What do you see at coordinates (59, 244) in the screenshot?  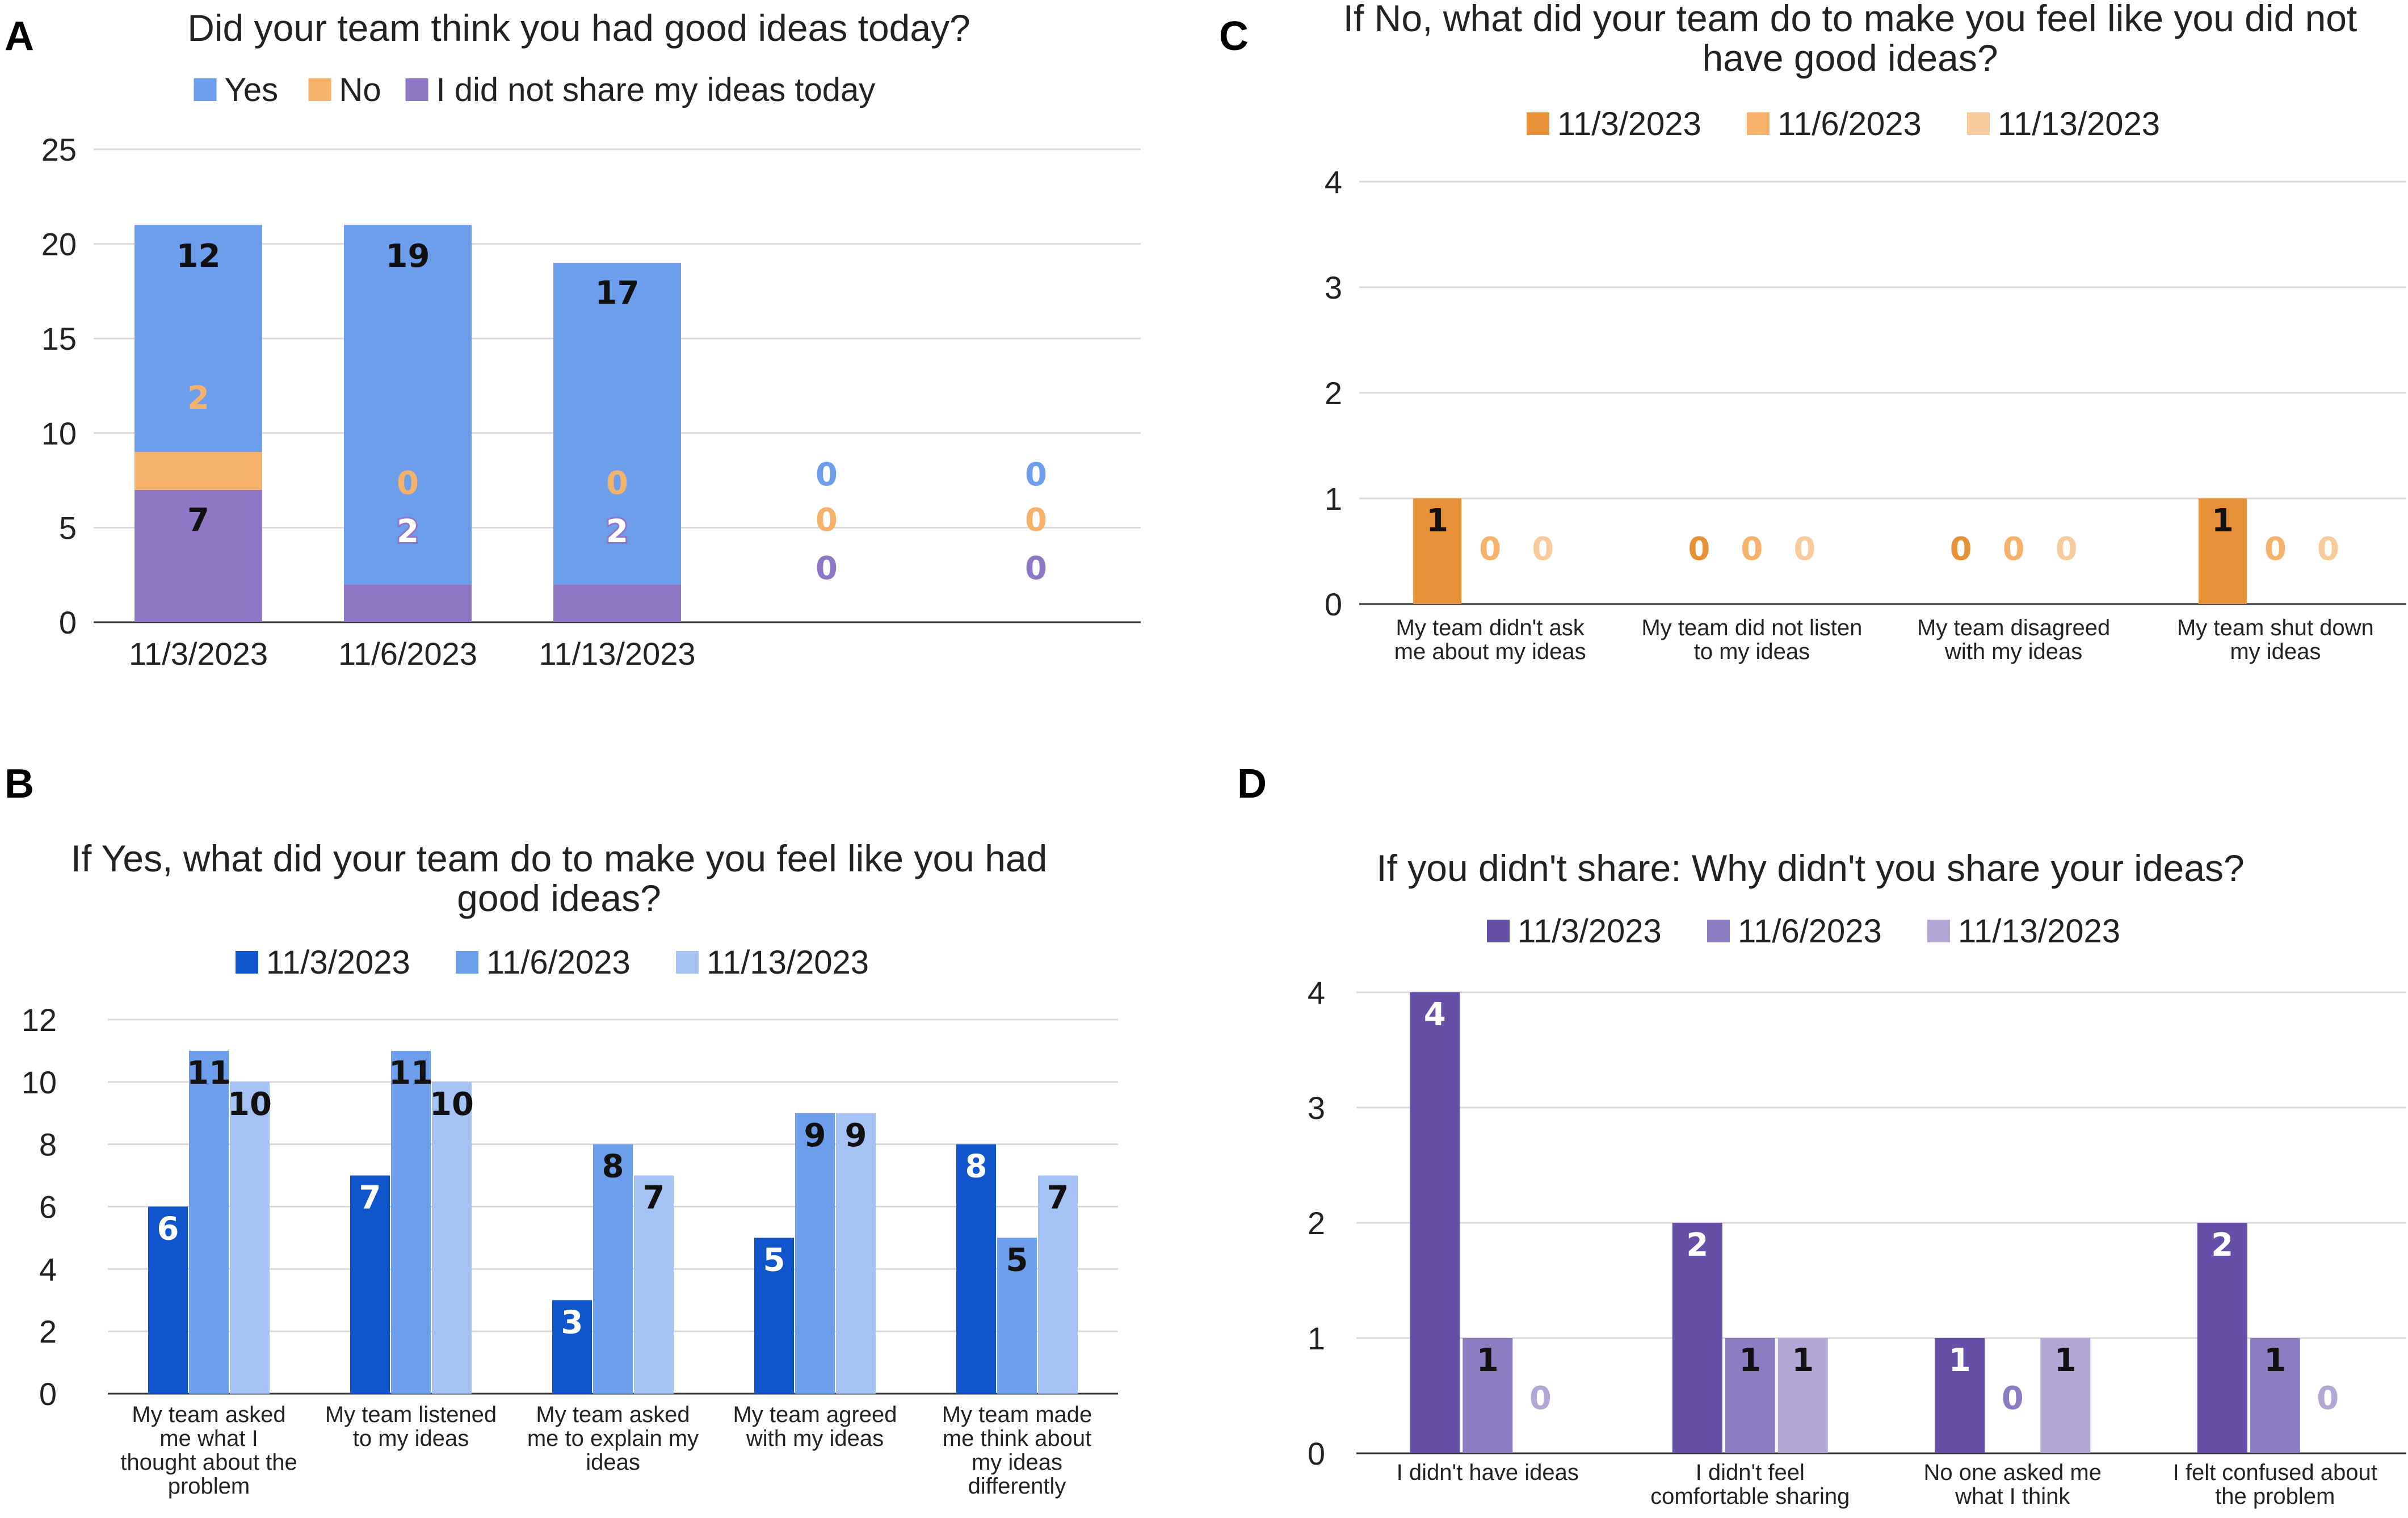 I see `y-tick-label: 20` at bounding box center [59, 244].